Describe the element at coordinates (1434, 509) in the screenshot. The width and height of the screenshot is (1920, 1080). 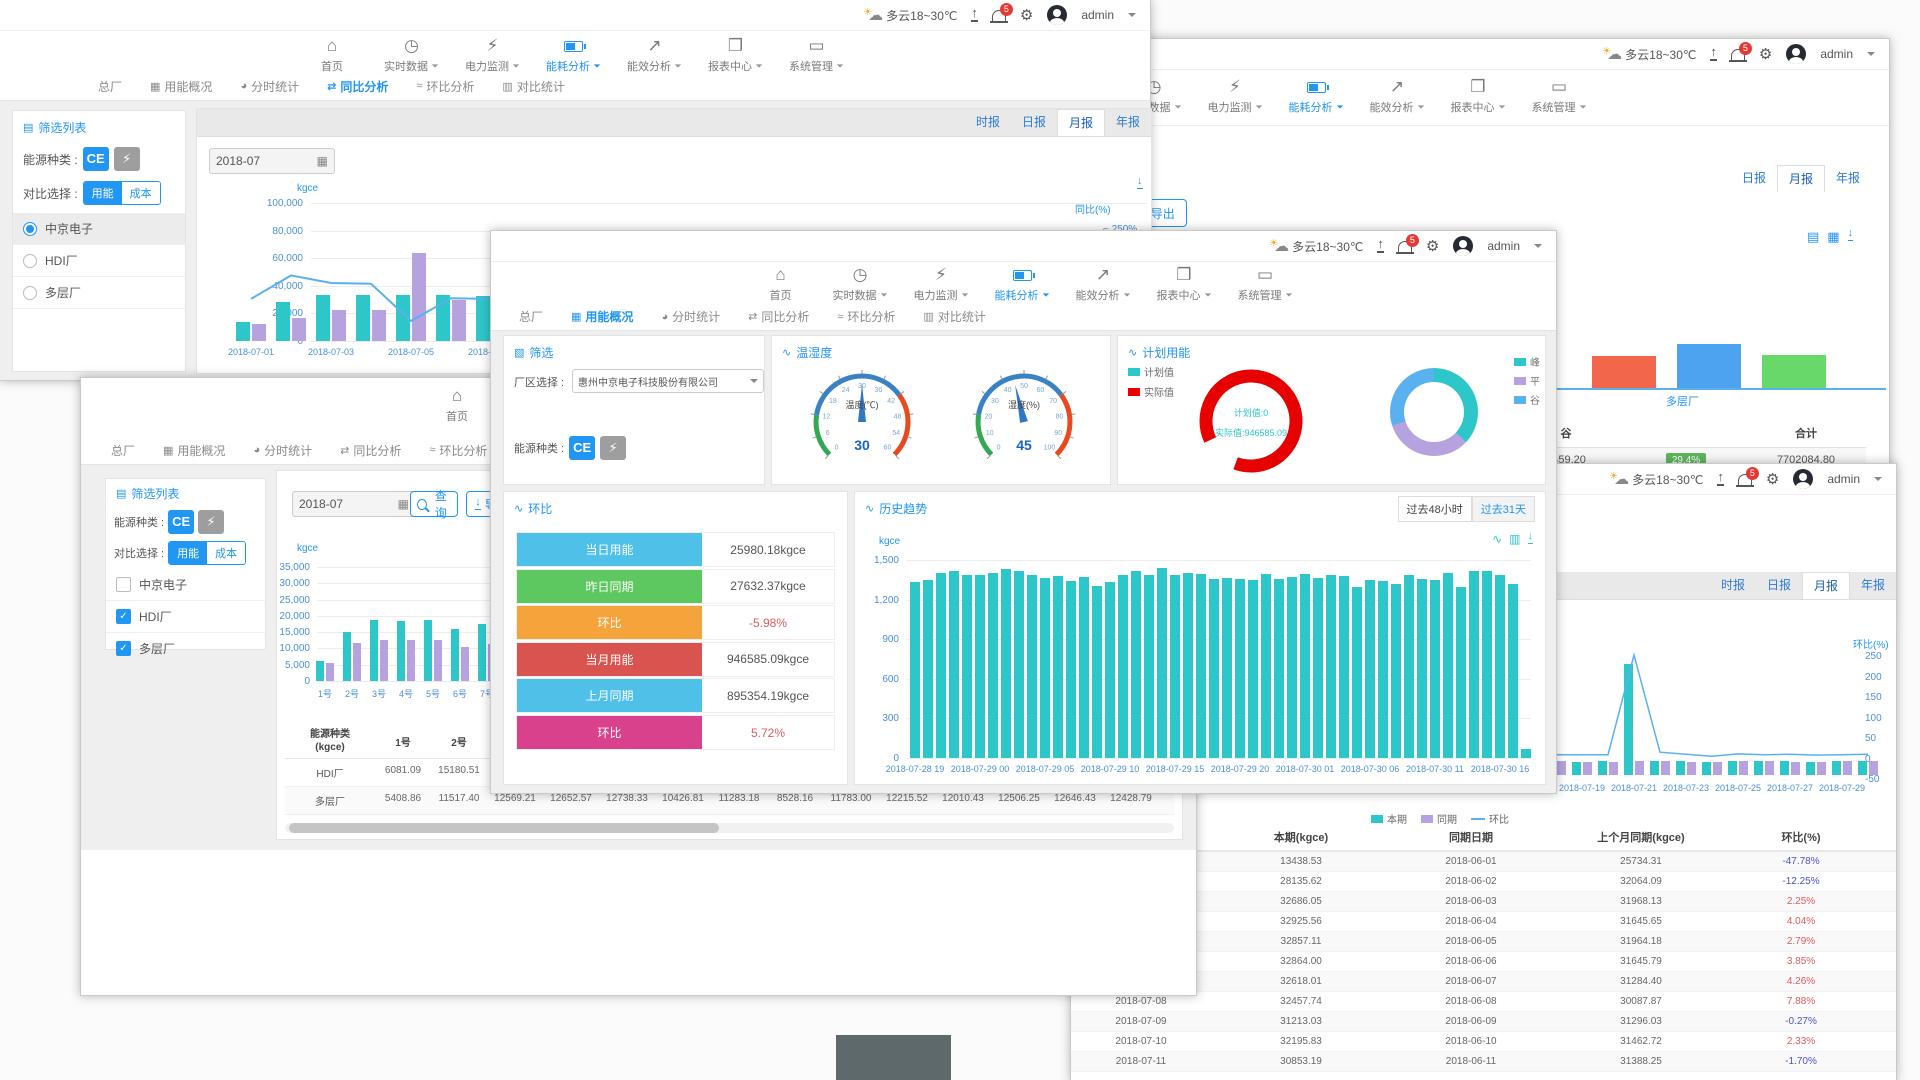
I see `past-48h-button: 过去48小时` at that location.